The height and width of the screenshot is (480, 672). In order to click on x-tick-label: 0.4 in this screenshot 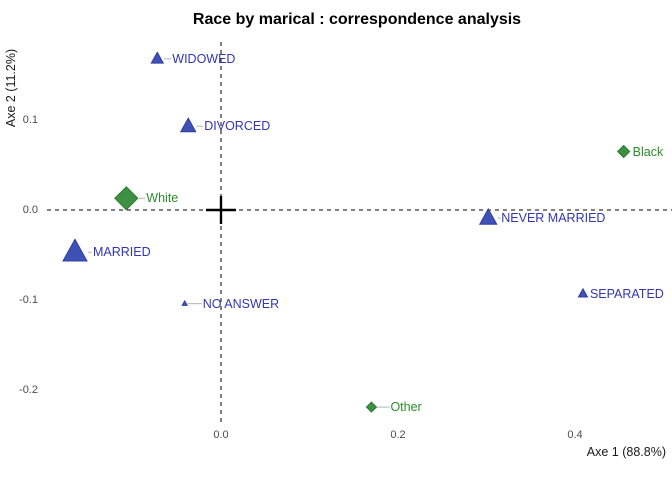, I will do `click(575, 435)`.